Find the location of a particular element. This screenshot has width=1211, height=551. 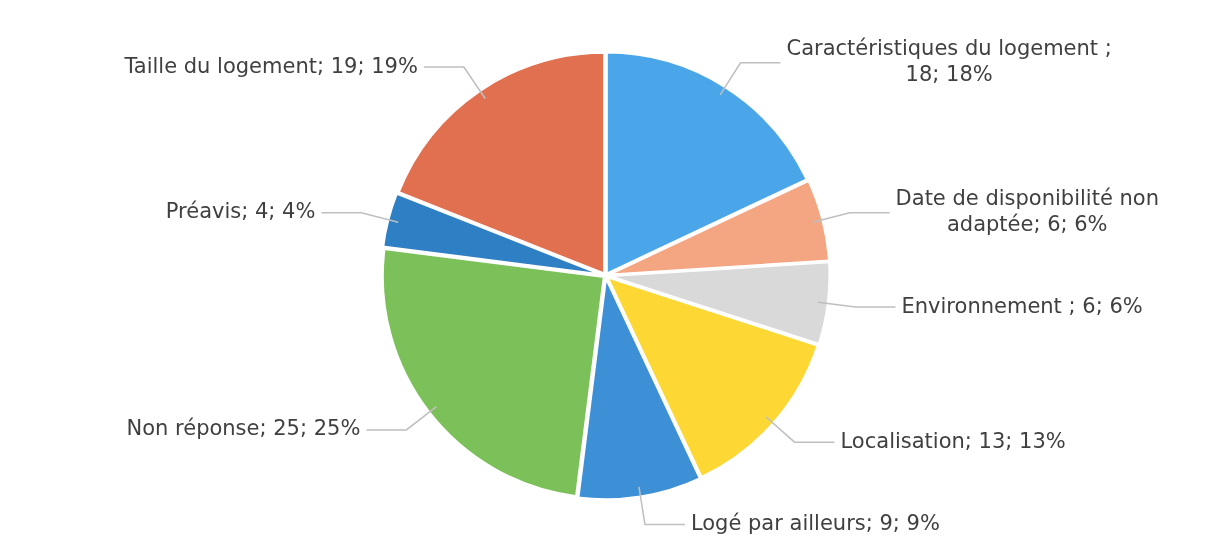

slice-label: Non réponse; 25; 25% is located at coordinates (243, 428).